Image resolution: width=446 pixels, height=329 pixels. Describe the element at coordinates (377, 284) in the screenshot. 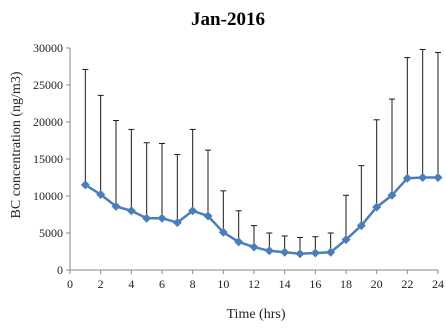

I see `x-tick-label: 20` at that location.